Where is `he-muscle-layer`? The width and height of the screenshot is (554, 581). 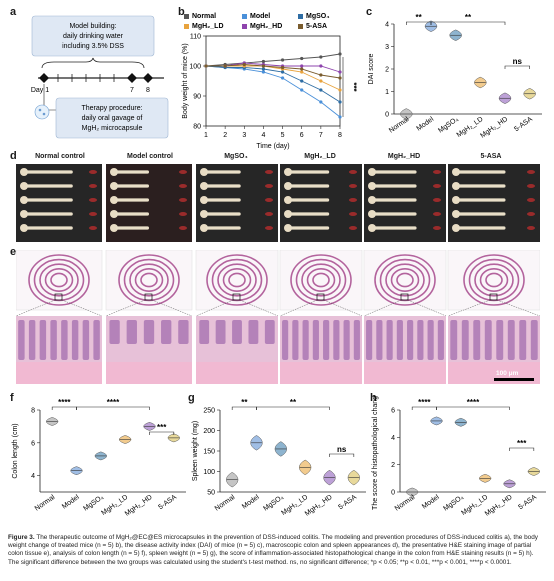
he-muscle-layer is located at coordinates (321, 373).